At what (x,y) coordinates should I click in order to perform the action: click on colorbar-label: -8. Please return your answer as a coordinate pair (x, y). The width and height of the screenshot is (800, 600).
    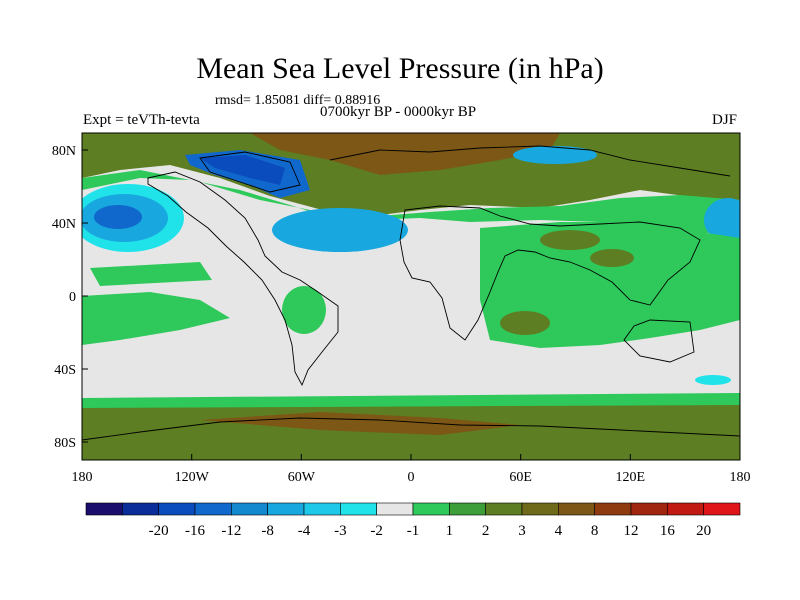
    Looking at the image, I should click on (267, 531).